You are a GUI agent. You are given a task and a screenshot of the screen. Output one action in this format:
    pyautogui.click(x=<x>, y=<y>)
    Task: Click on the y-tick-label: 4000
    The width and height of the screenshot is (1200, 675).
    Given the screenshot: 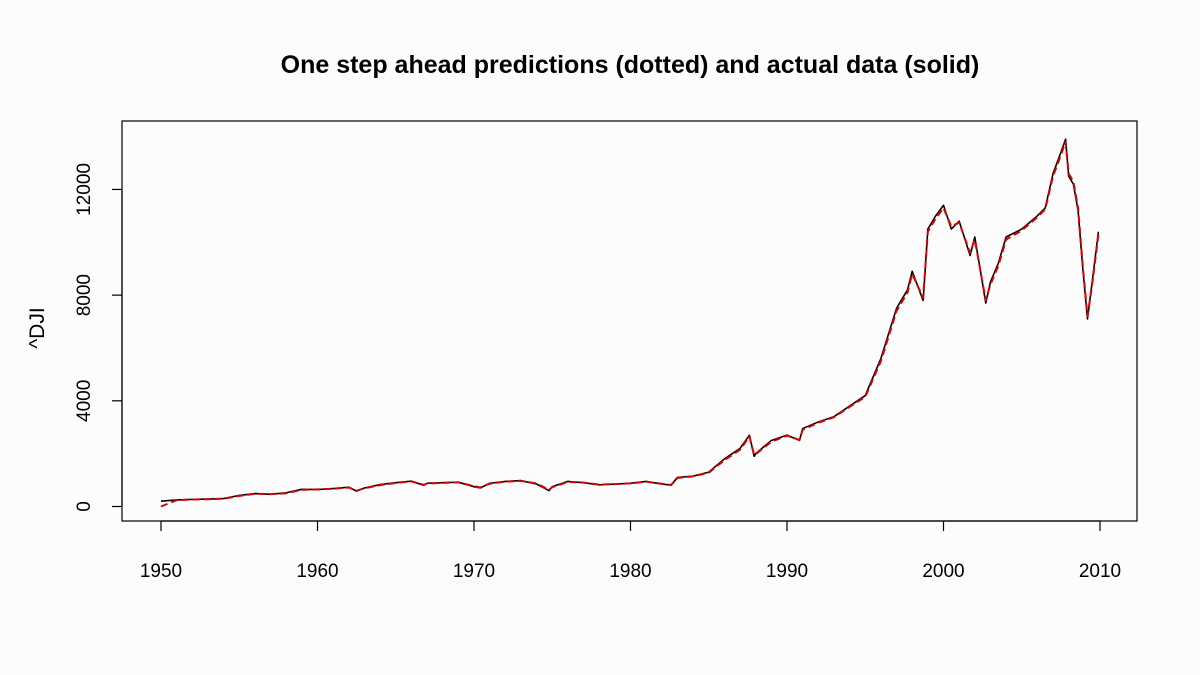 What is the action you would take?
    pyautogui.click(x=84, y=401)
    